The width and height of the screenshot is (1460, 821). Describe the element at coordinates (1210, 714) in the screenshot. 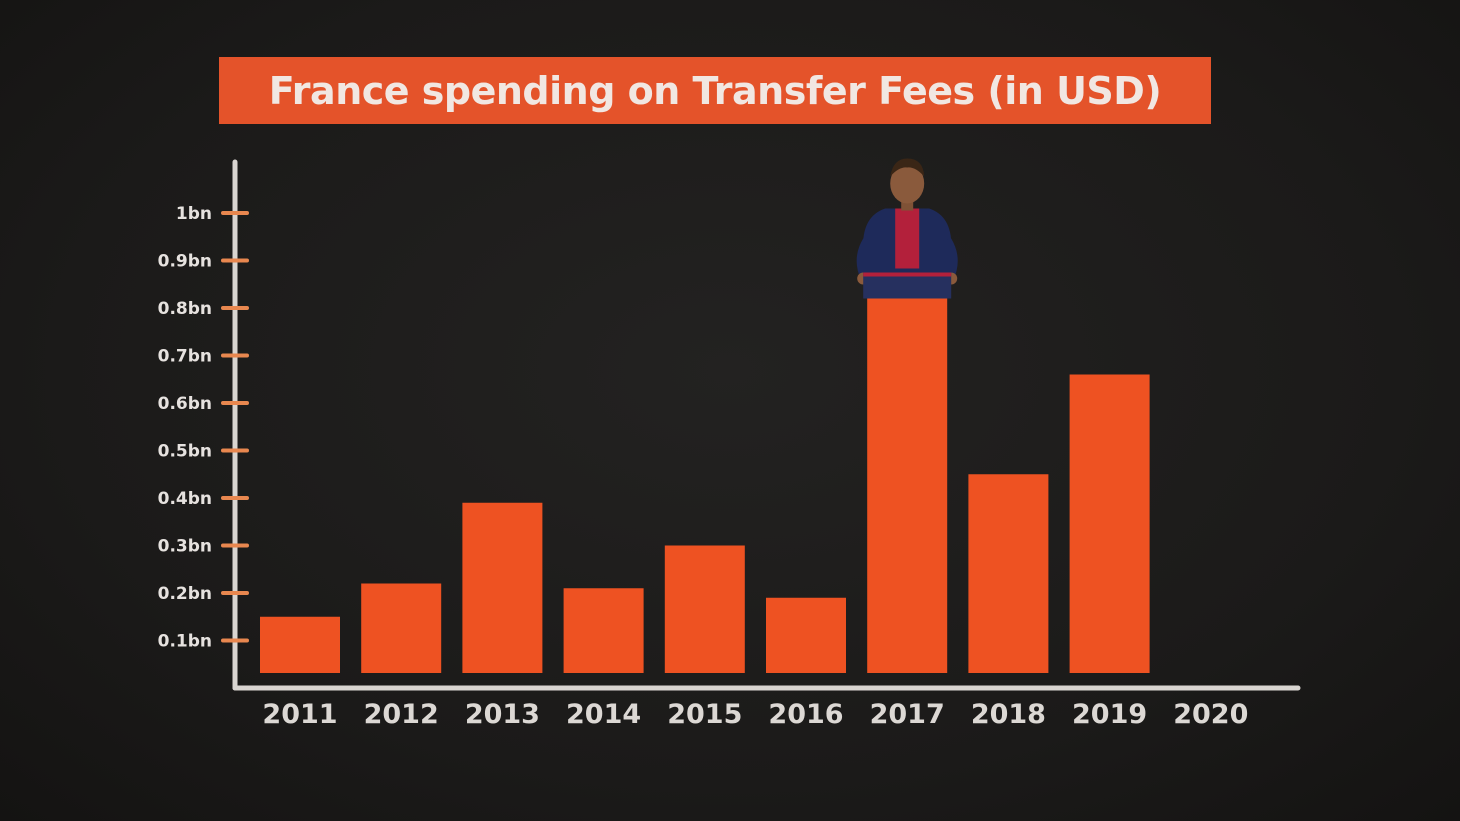

I see `x-tick-label-2020: 2020` at that location.